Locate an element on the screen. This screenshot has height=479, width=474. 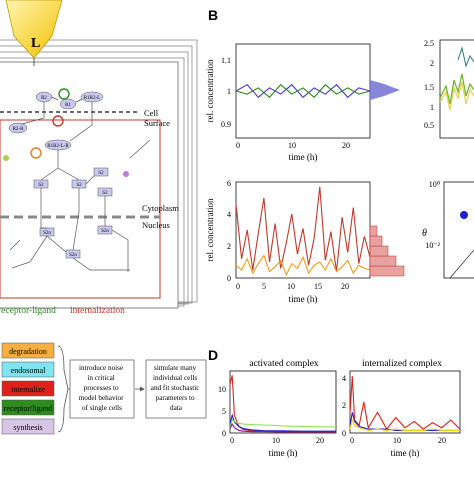
node-s2n-c: S2n is located at coordinates (105, 230).